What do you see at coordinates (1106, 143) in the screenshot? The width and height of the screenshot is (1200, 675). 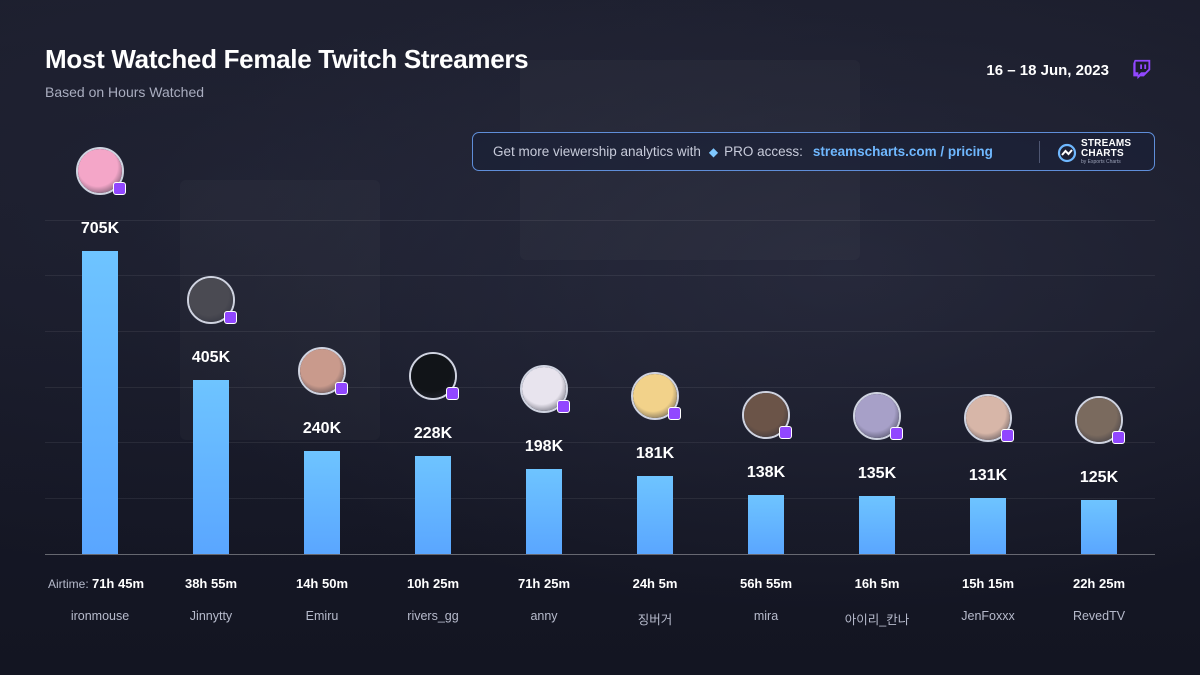 I see `logo-text-streams: STREAMS` at bounding box center [1106, 143].